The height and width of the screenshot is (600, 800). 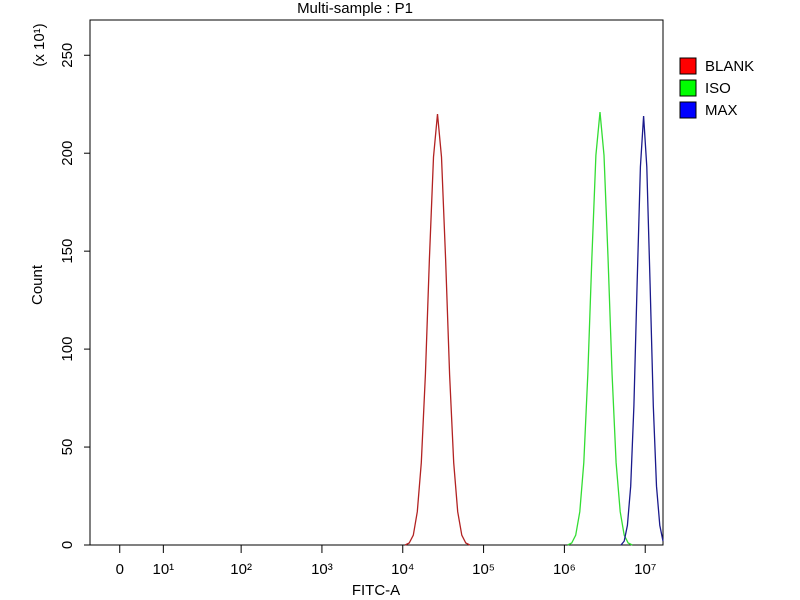 I want to click on chart-title: Multi-sample : P1, so click(x=355, y=8).